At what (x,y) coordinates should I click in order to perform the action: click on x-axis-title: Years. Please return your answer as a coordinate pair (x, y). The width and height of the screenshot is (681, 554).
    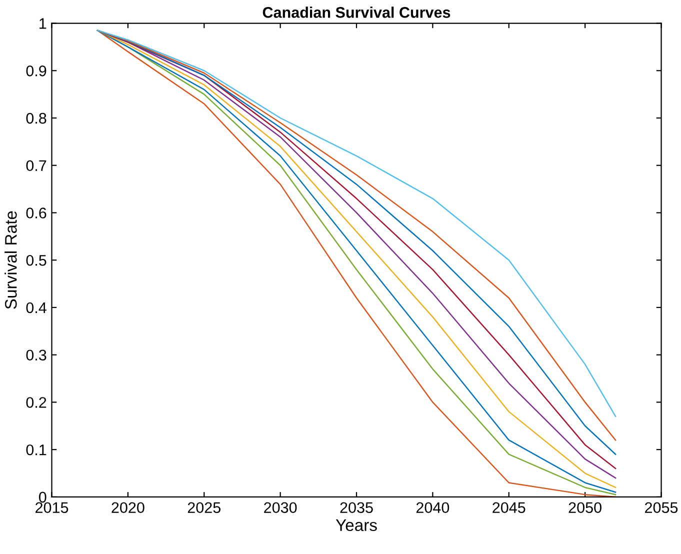
    Looking at the image, I should click on (356, 525).